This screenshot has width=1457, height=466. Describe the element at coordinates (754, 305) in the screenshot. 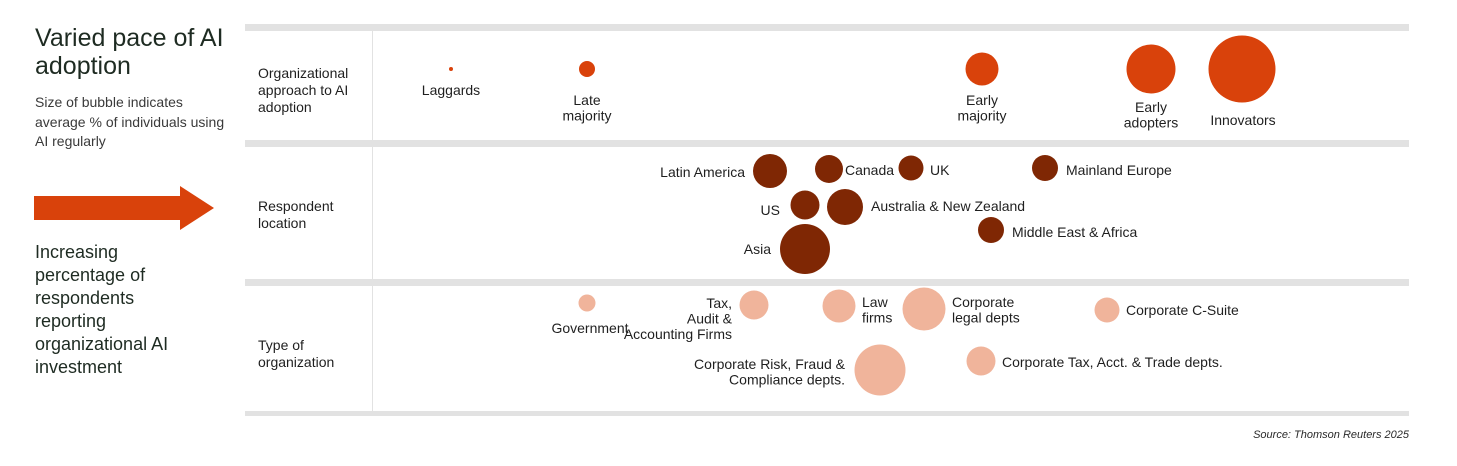

I see `bubble-tax-audit-accounting-firms` at that location.